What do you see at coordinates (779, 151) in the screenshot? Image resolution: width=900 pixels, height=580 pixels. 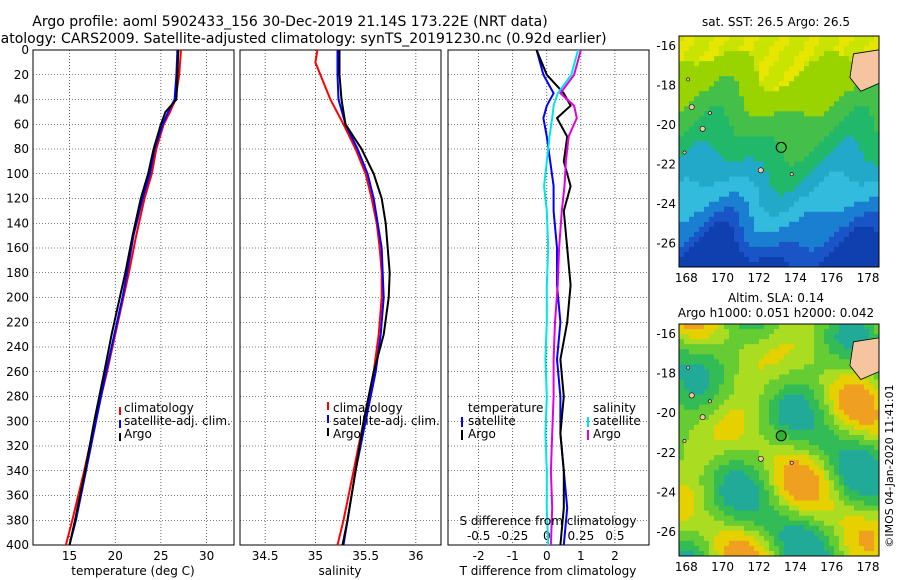 I see `sst-heatmap-cells` at bounding box center [779, 151].